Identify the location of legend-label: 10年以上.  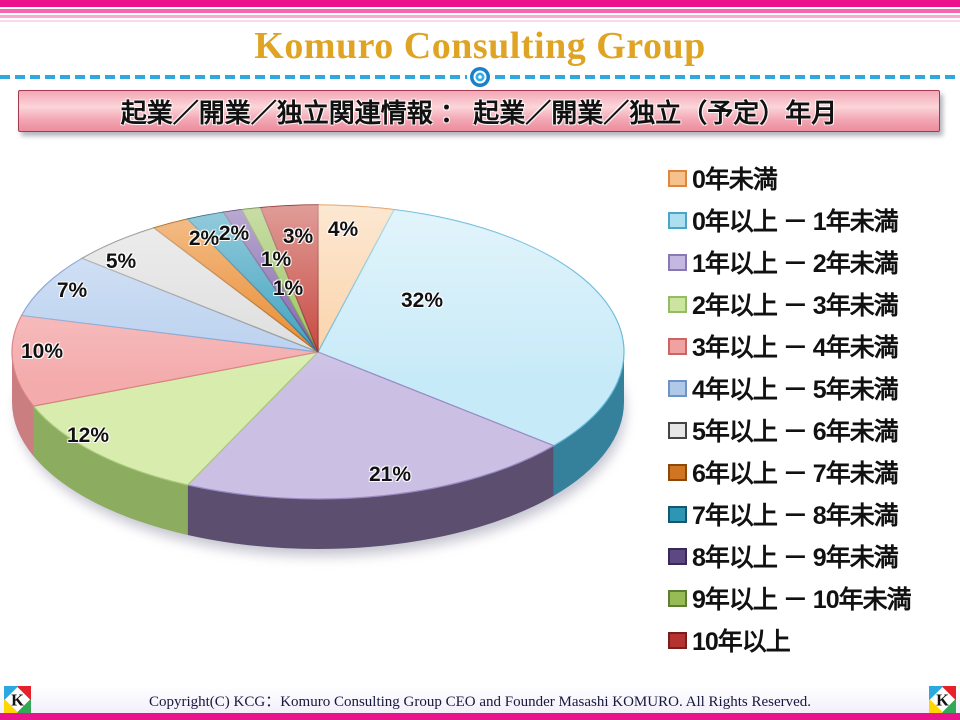
(741, 642).